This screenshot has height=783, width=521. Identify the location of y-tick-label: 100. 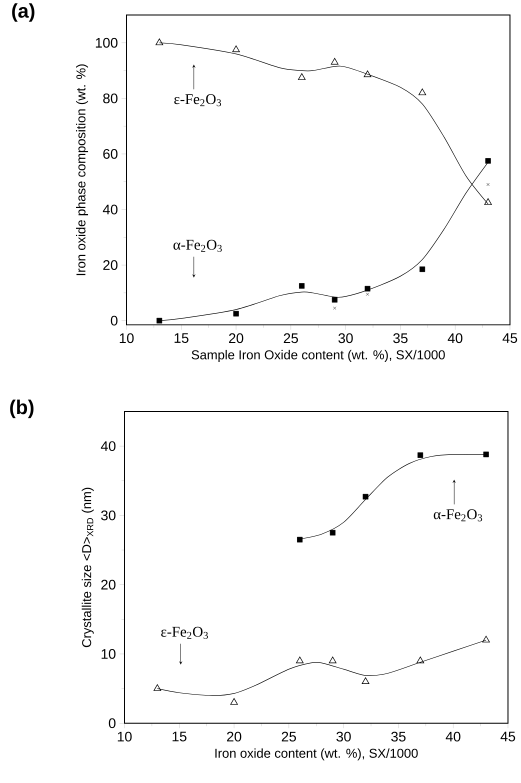
(107, 43).